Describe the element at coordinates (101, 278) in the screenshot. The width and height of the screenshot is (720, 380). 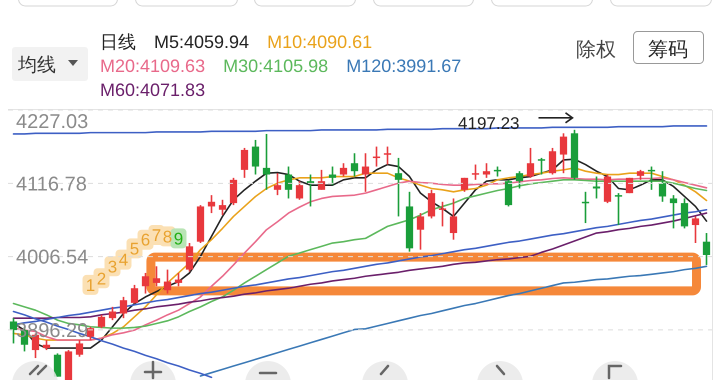
I see `annotation: 2` at that location.